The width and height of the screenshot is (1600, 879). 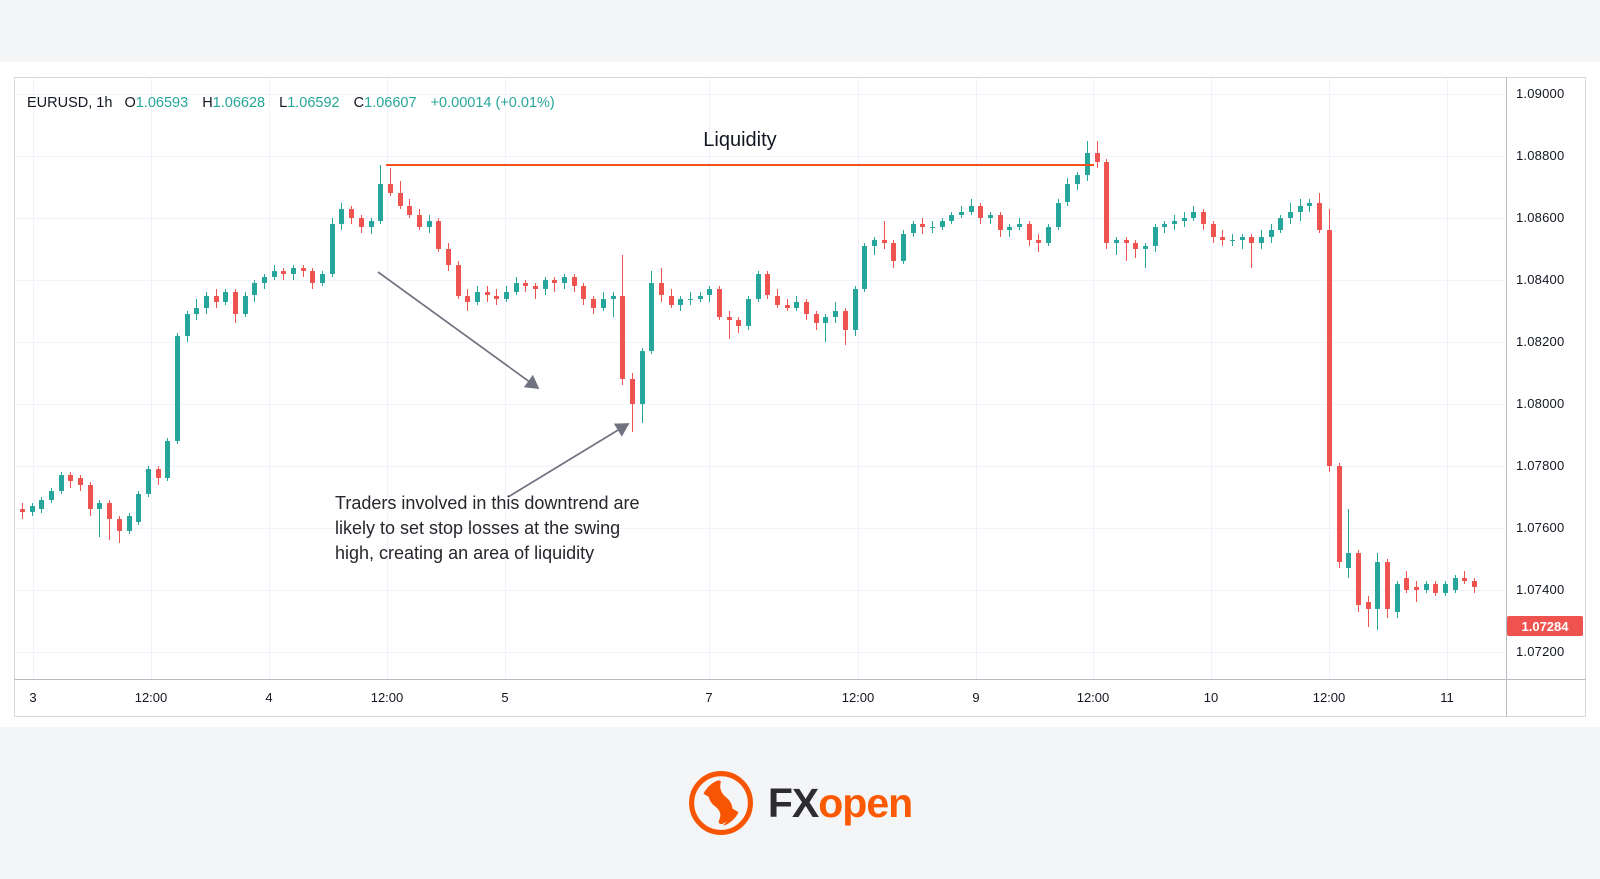 I want to click on fxopen-logo-emblem, so click(x=720, y=803).